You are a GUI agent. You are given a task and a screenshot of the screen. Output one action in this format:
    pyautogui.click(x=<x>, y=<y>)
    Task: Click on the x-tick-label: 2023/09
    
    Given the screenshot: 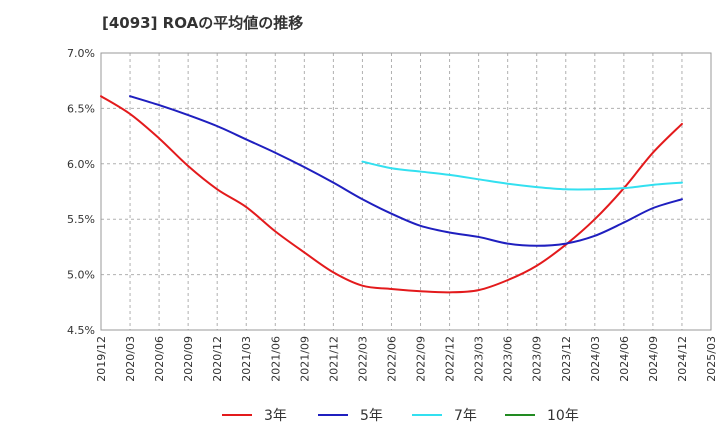 What is the action you would take?
    pyautogui.click(x=537, y=359)
    